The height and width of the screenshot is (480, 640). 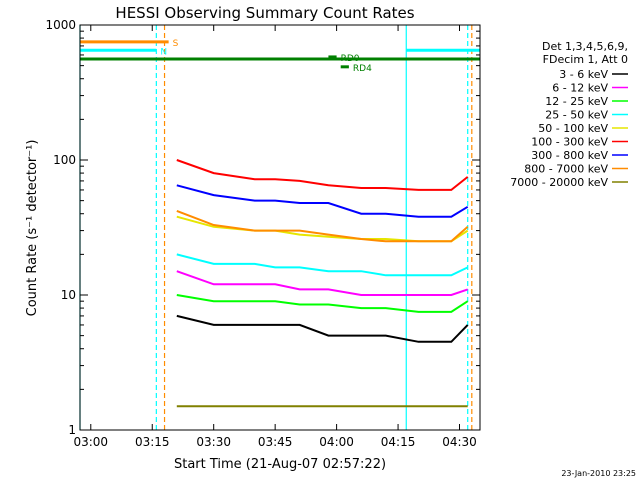 What do you see at coordinates (459, 442) in the screenshot?
I see `x-tick-label-6: 04:30` at bounding box center [459, 442].